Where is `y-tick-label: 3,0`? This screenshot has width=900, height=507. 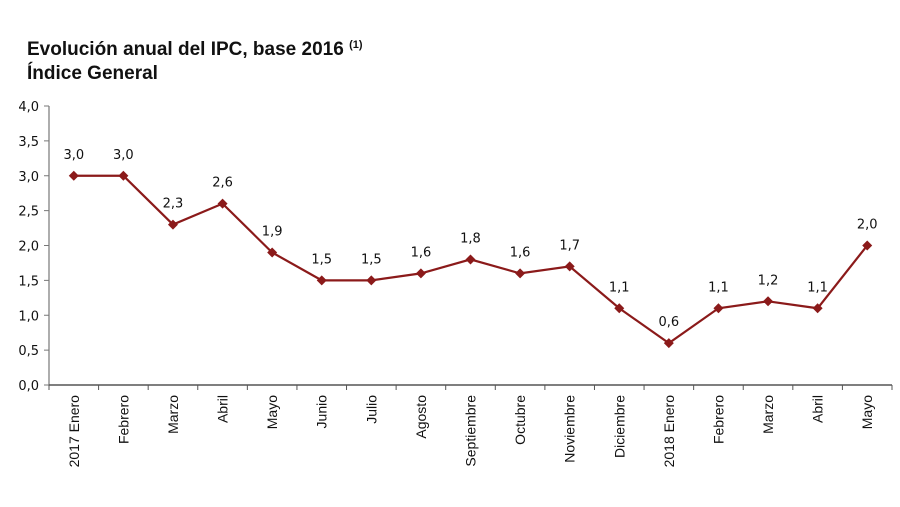 y-tick-label: 3,0 is located at coordinates (28, 177).